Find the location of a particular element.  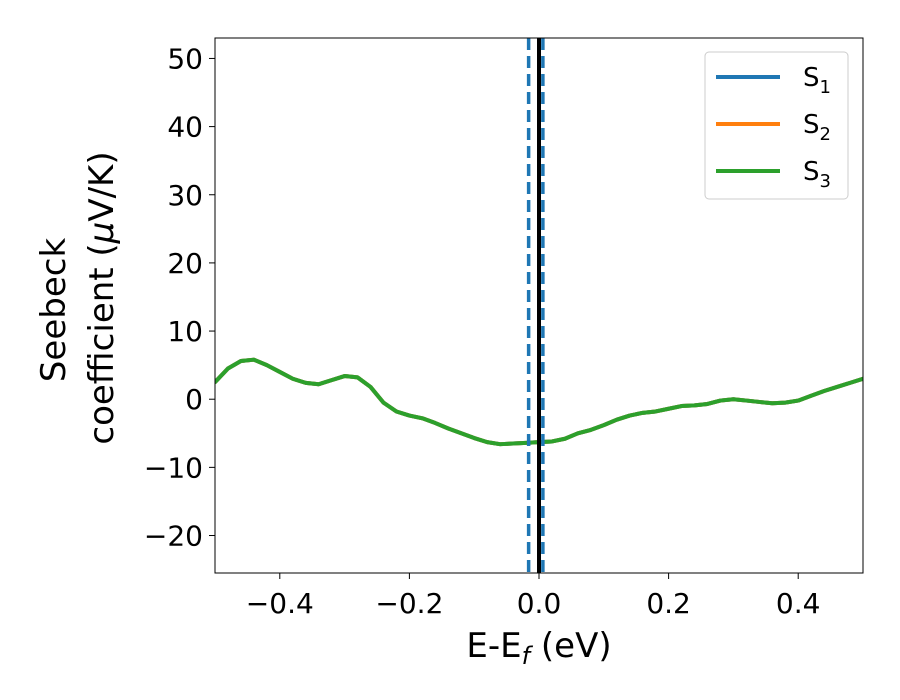

reference-lines is located at coordinates (535, 305).